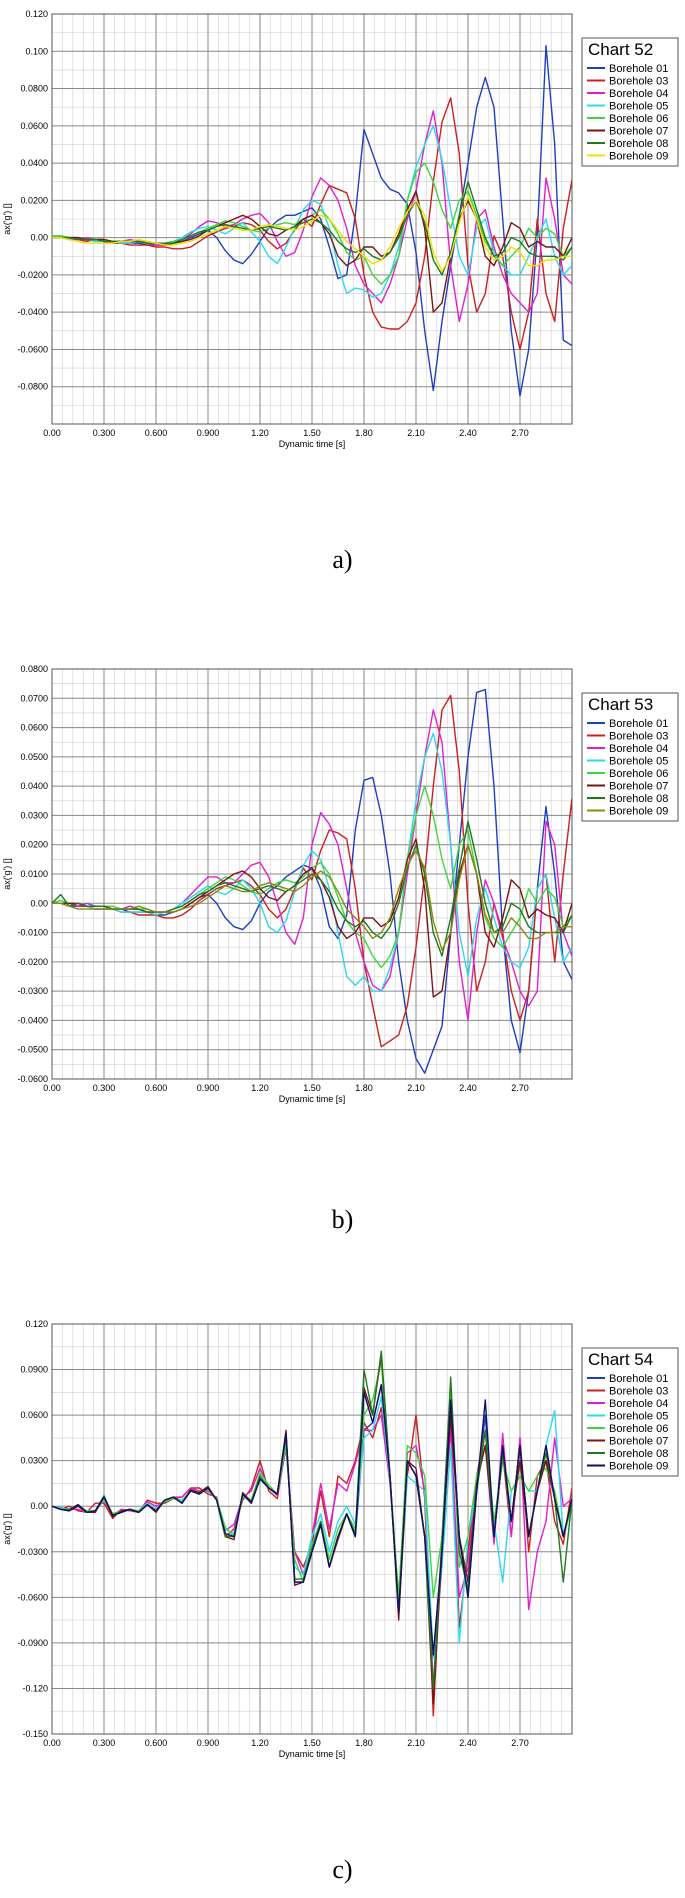 The height and width of the screenshot is (1898, 685). I want to click on legend-title: Chart 52, so click(620, 49).